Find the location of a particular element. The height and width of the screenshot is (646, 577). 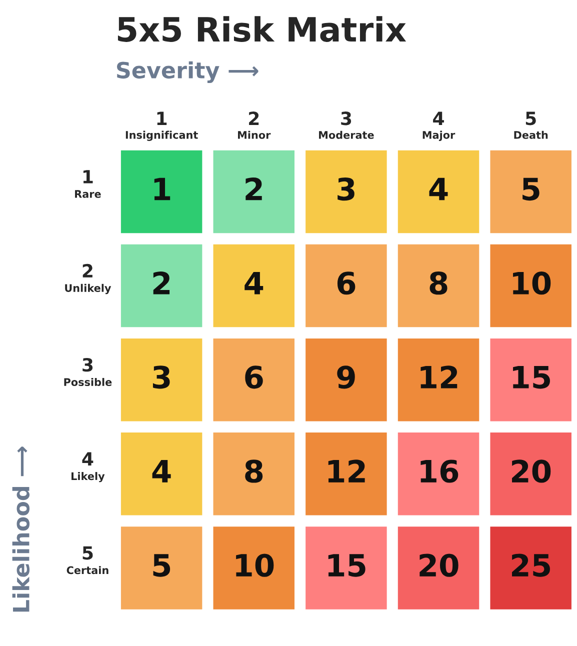

y-tick-label: 2 Unlikely is located at coordinates (88, 279).